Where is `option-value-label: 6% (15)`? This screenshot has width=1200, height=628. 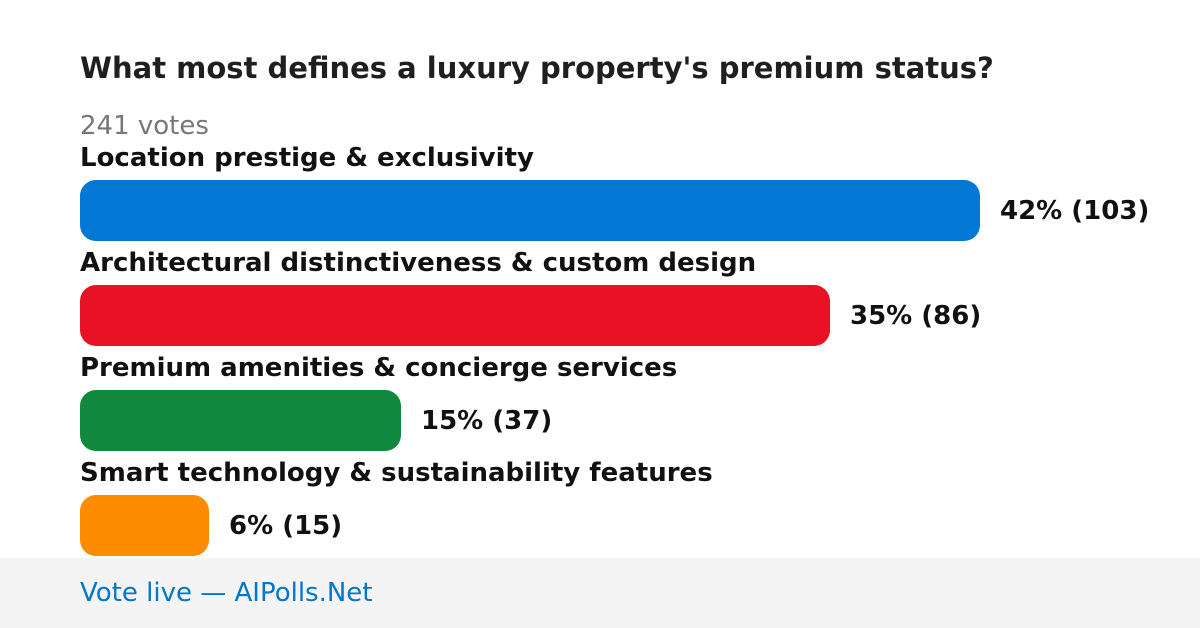 option-value-label: 6% (15) is located at coordinates (286, 525).